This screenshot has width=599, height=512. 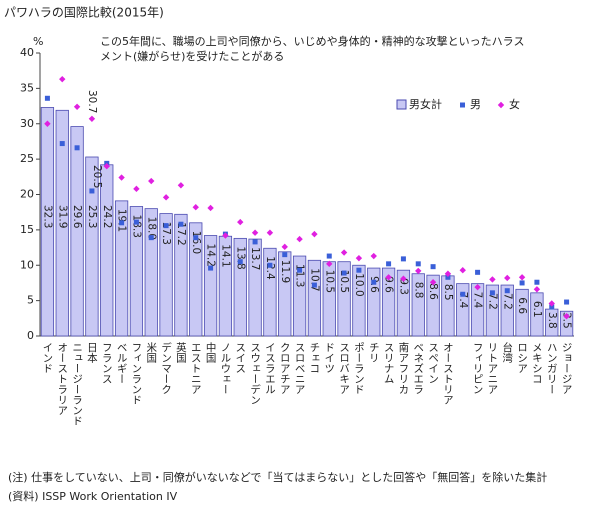 I want to click on point-value-label: 30.7, so click(x=92, y=101).